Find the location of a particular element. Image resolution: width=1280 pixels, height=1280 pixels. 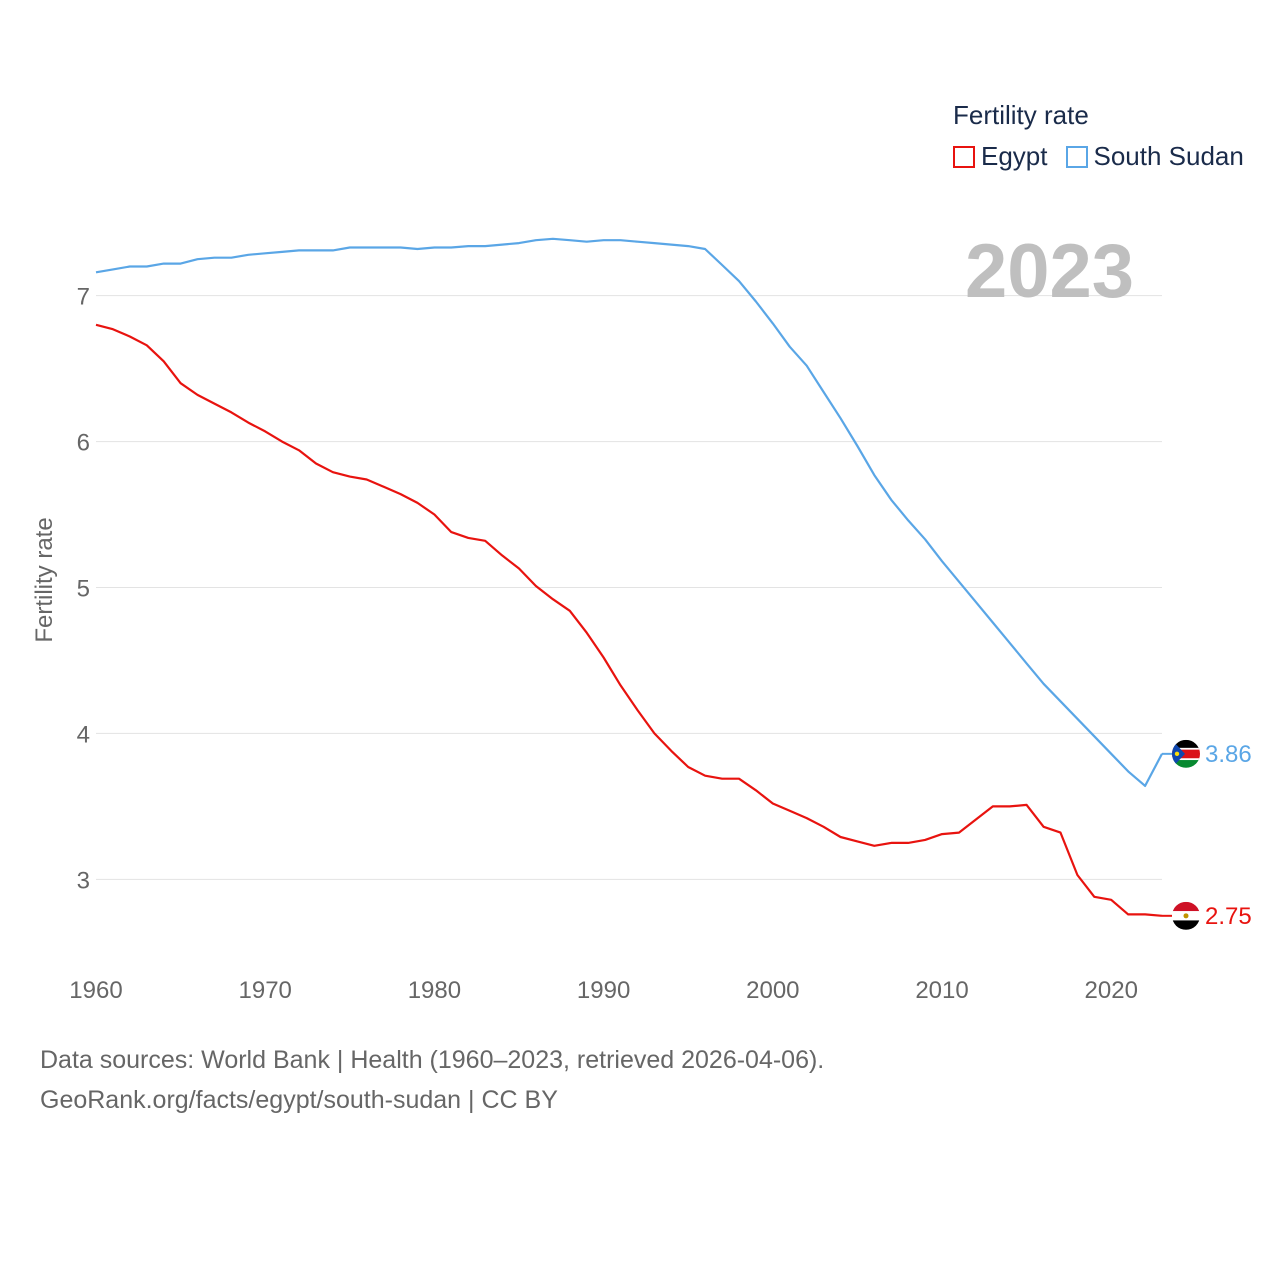

y-tick-label: 7 is located at coordinates (83, 297).